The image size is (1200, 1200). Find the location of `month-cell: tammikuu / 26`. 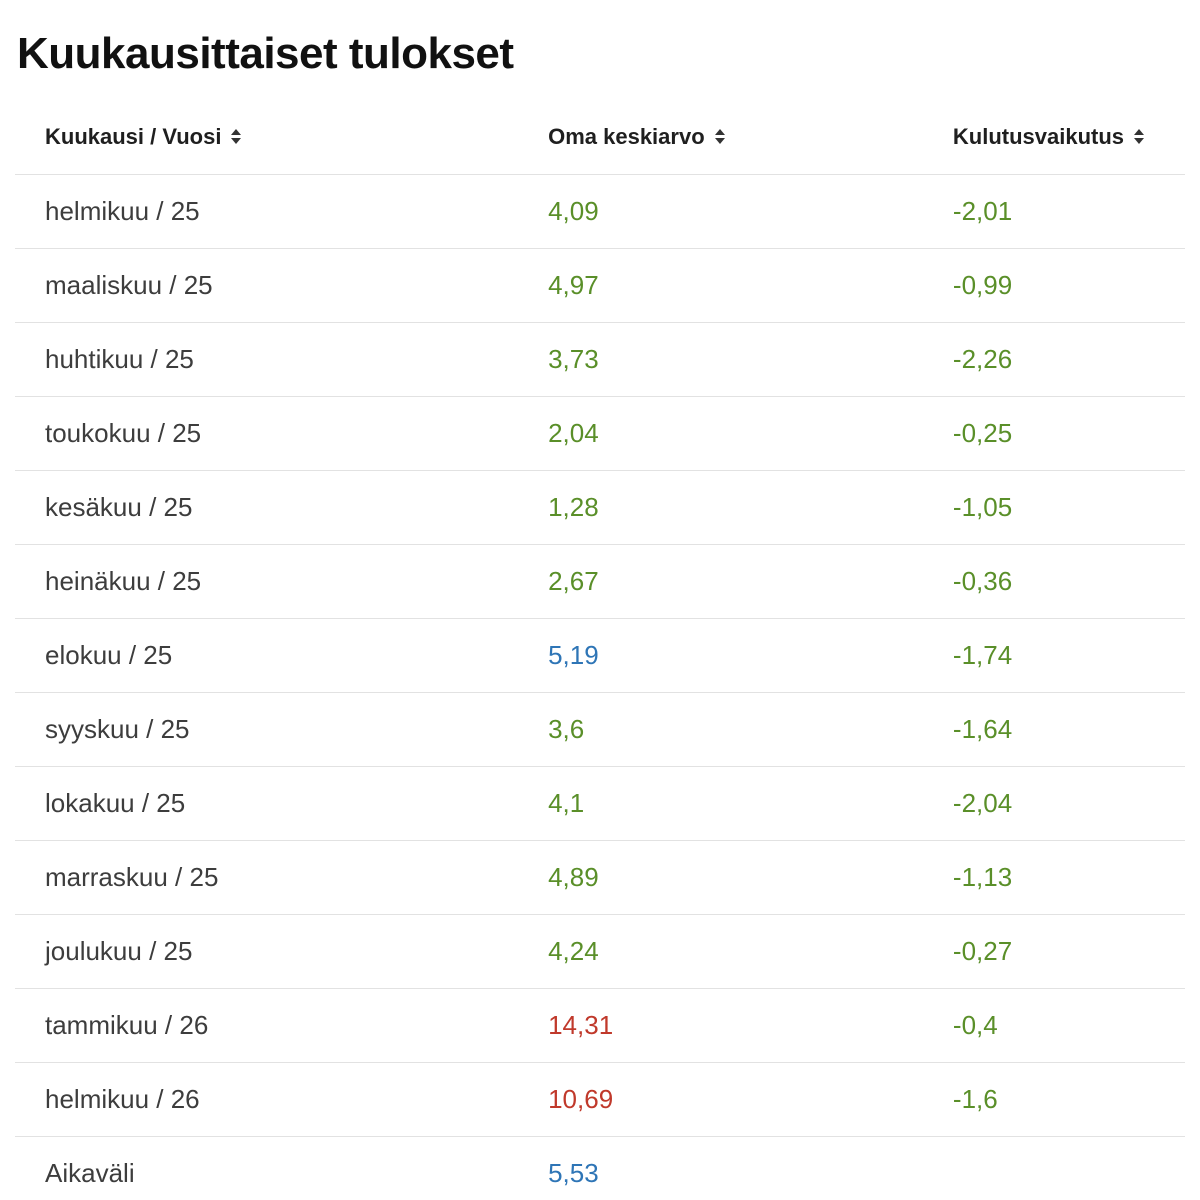

month-cell: tammikuu / 26 is located at coordinates (267, 1026).